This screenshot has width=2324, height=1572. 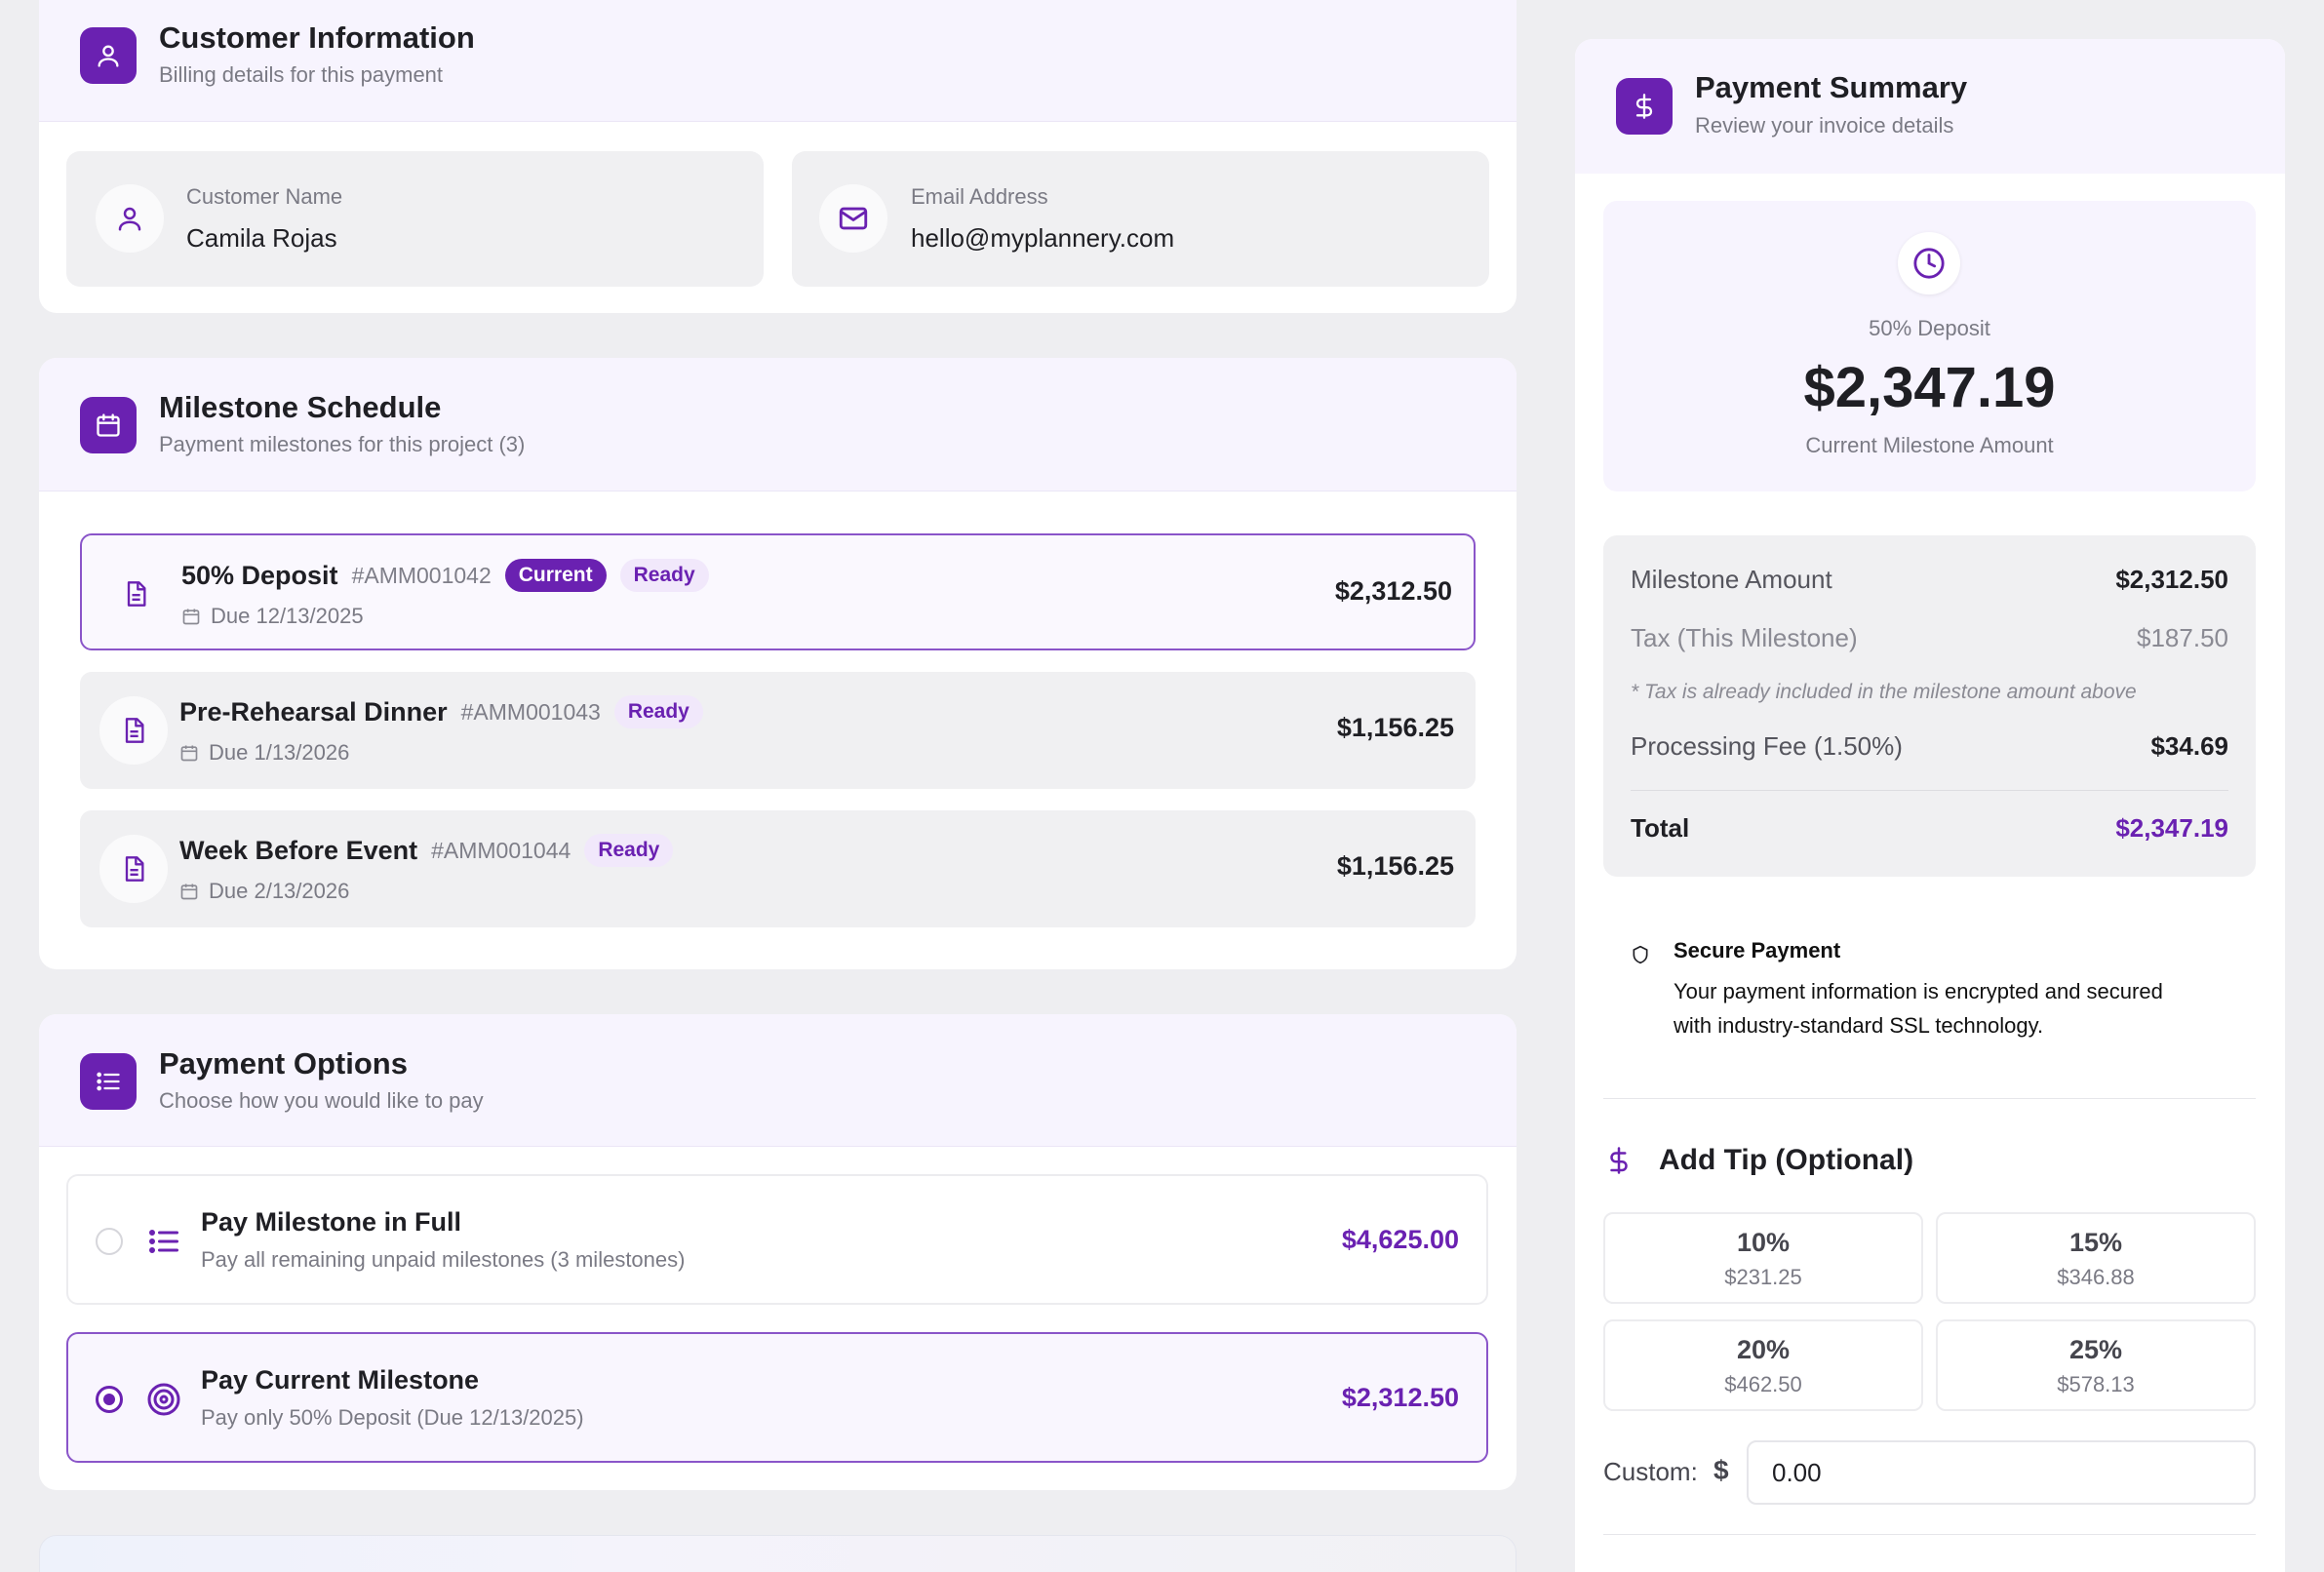 I want to click on current-badge: Current, so click(x=555, y=575).